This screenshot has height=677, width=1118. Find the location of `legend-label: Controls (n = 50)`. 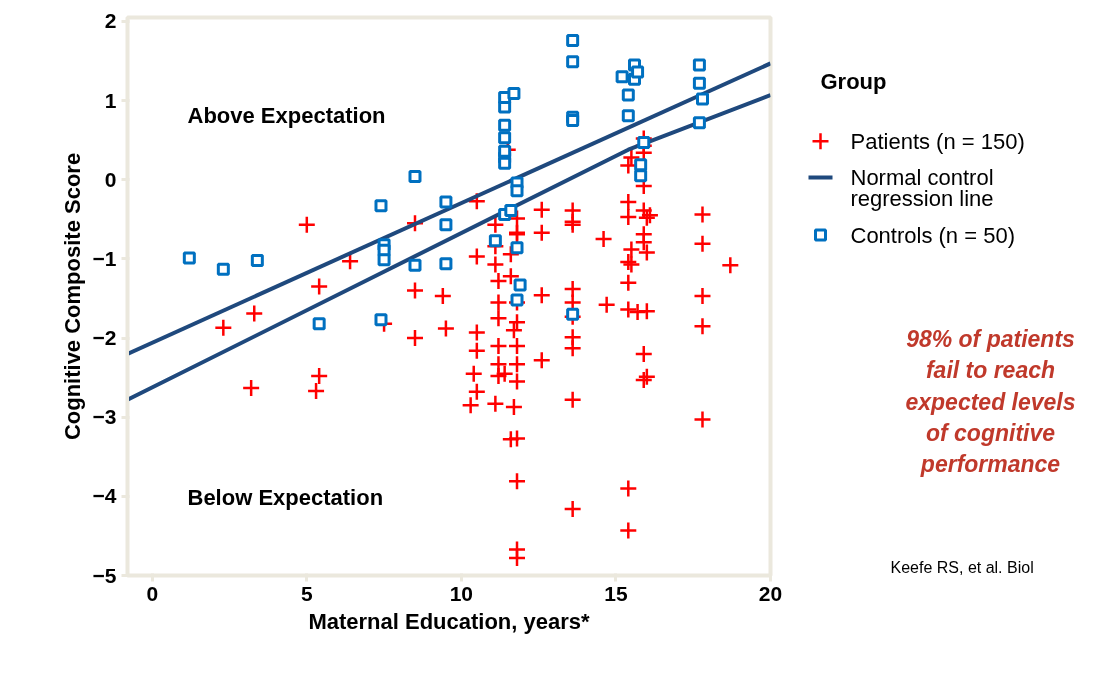

legend-label: Controls (n = 50) is located at coordinates (932, 235).